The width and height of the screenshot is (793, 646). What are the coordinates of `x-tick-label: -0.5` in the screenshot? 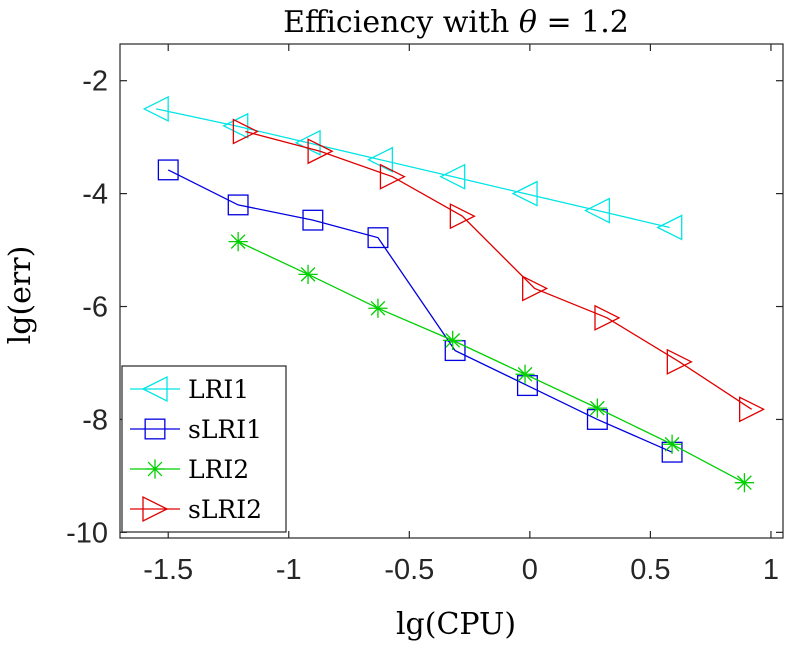 It's located at (409, 570).